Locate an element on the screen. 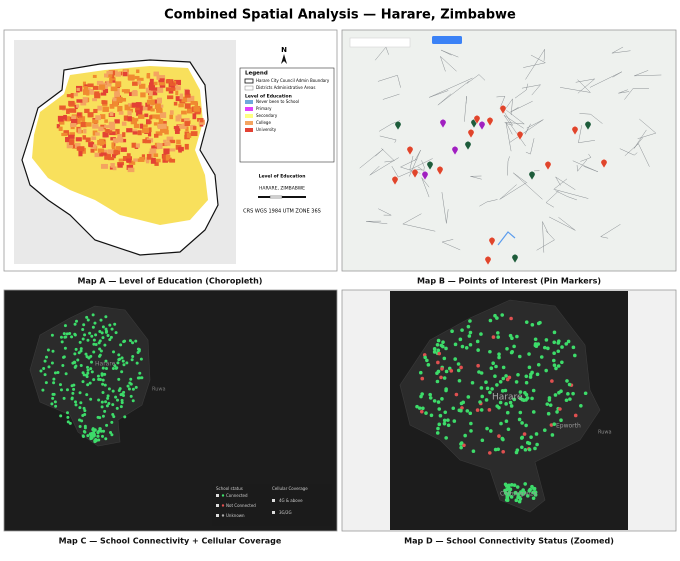 The image size is (680, 561). scale-bar is located at coordinates (276, 197).